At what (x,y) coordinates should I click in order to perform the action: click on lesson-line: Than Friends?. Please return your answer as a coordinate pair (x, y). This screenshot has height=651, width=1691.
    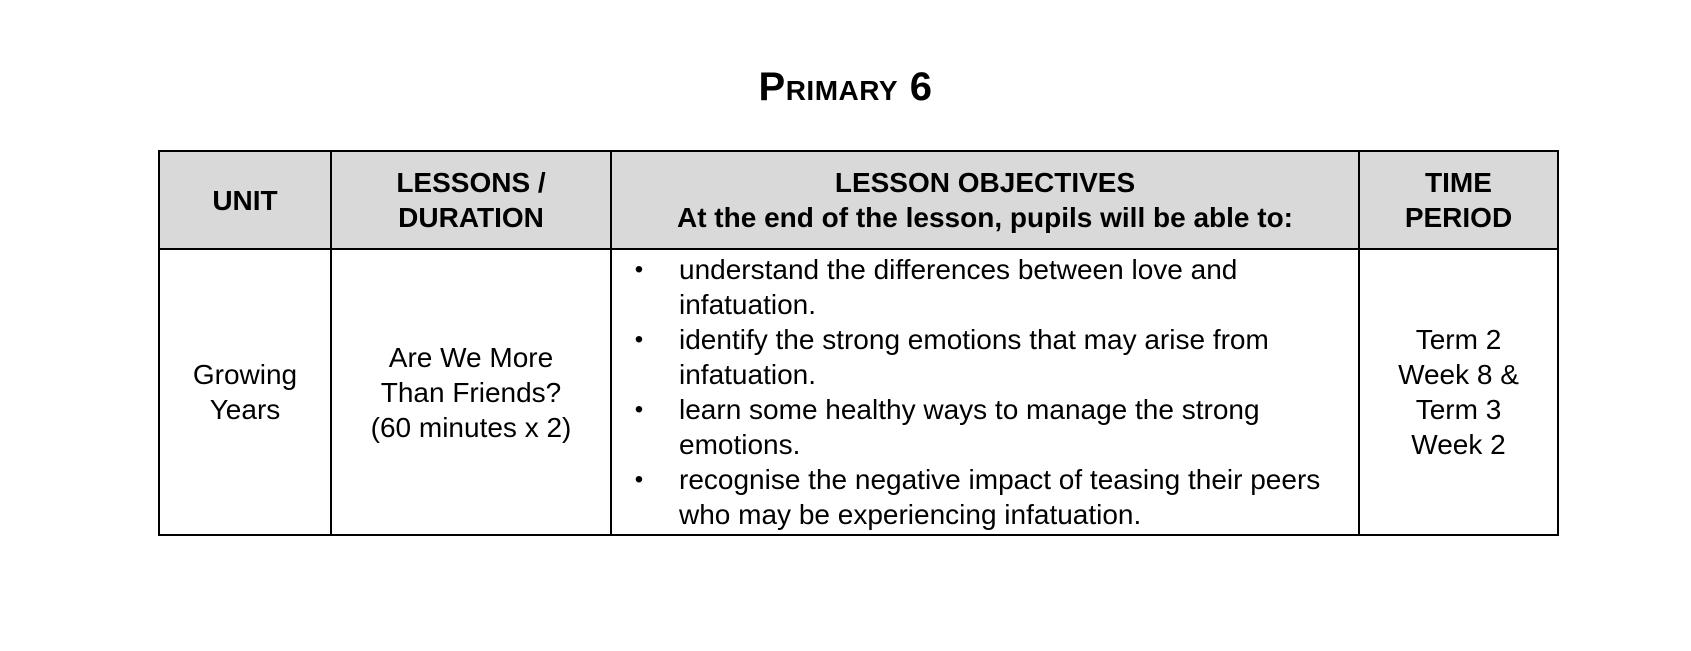
    Looking at the image, I should click on (471, 392).